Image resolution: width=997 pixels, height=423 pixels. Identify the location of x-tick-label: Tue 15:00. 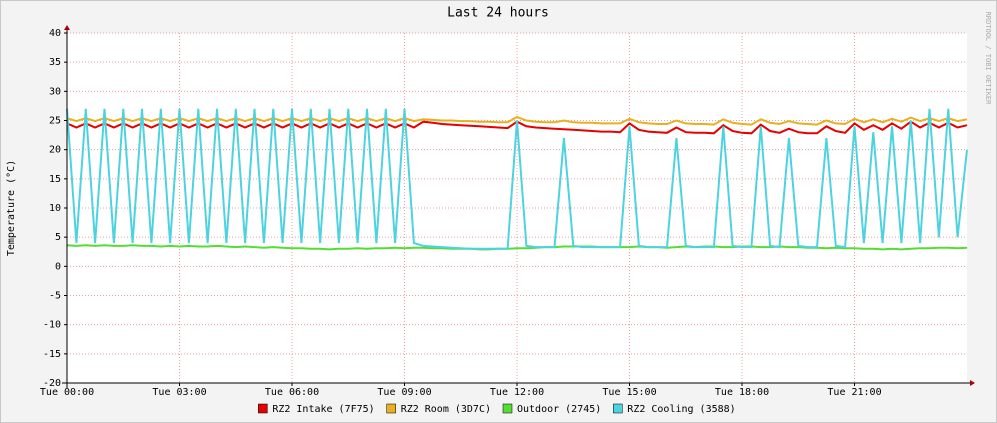
(629, 392).